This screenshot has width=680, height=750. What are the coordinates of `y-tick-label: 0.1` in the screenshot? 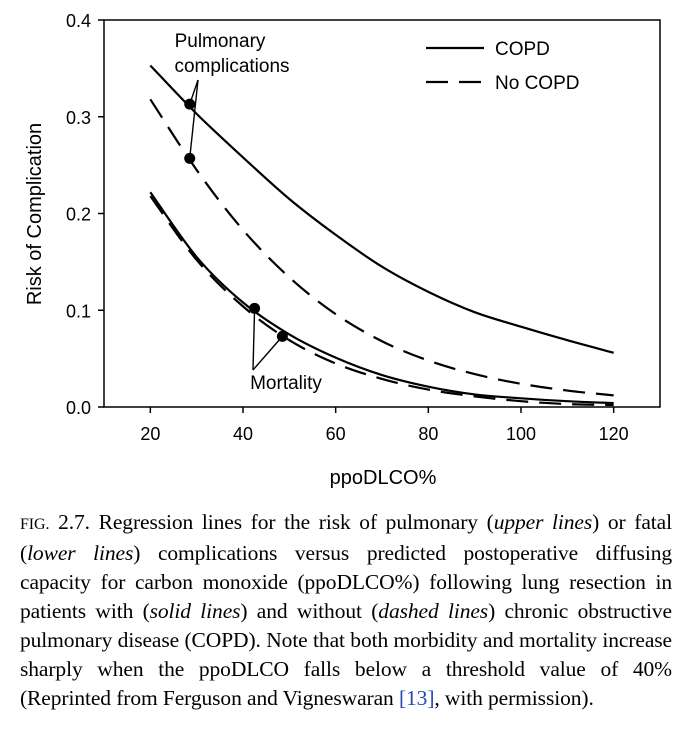 It's located at (78, 311).